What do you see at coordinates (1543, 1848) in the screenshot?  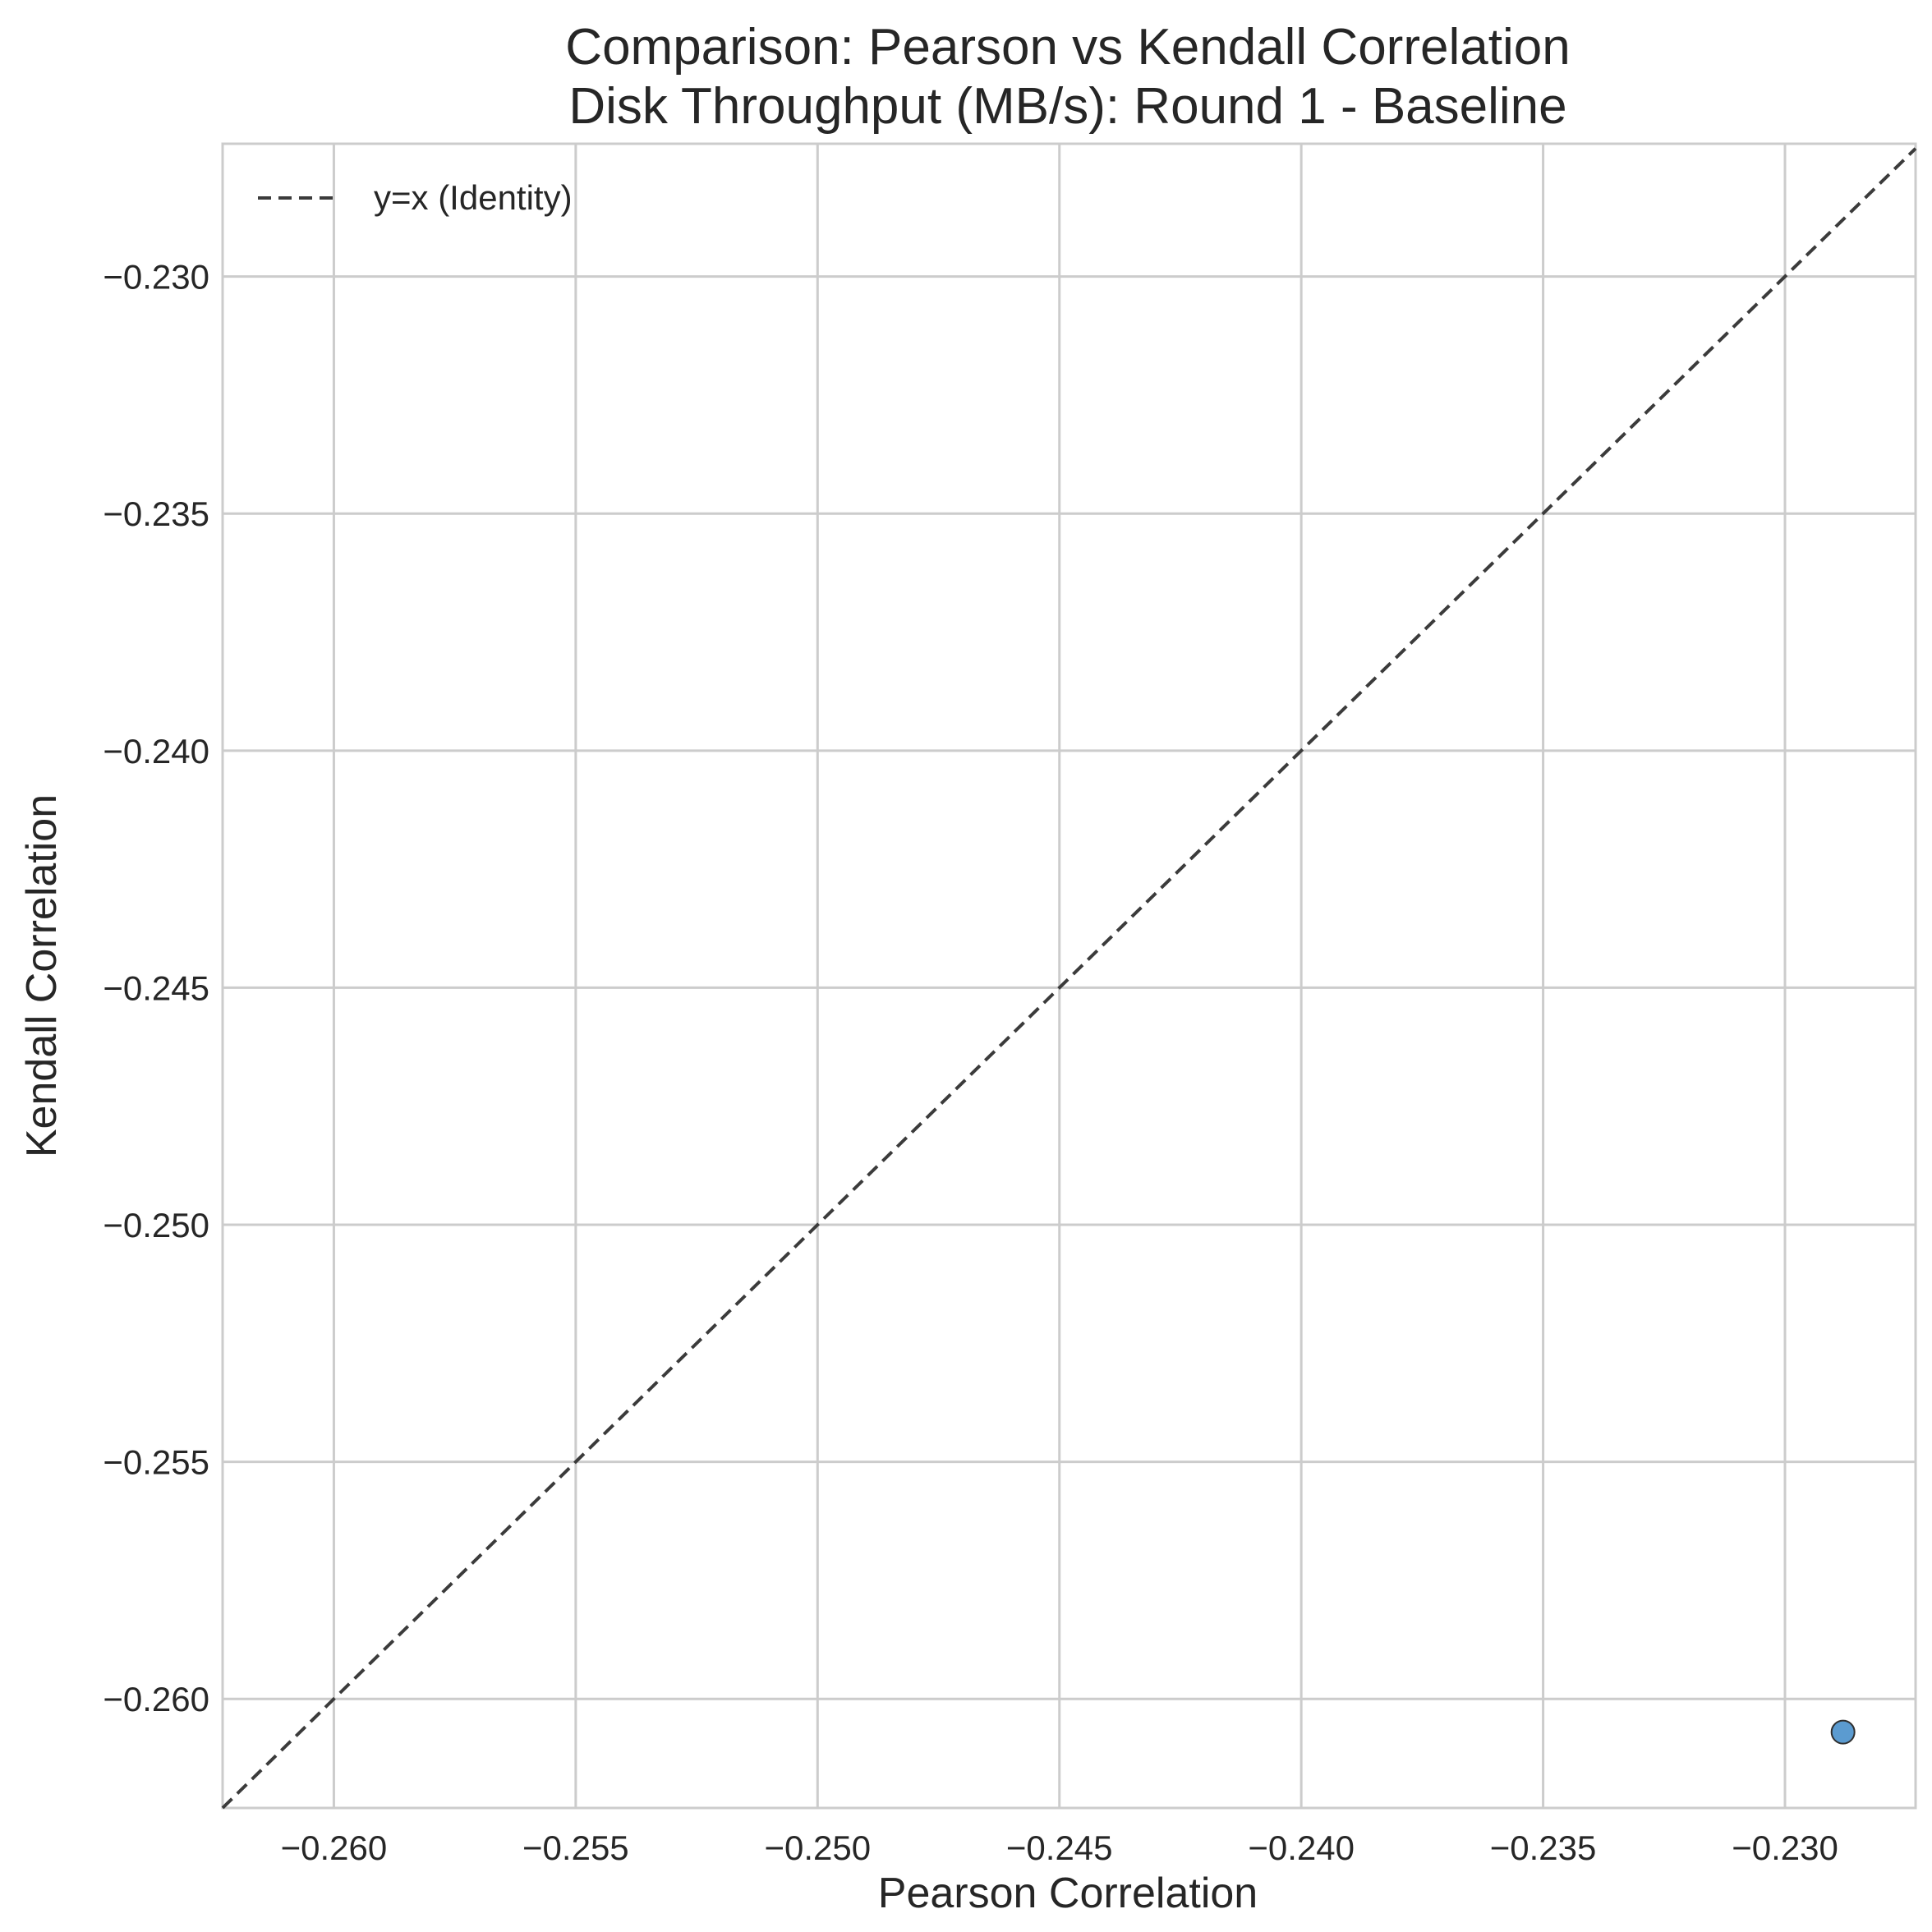 I see `x-tick-label: −0.235` at bounding box center [1543, 1848].